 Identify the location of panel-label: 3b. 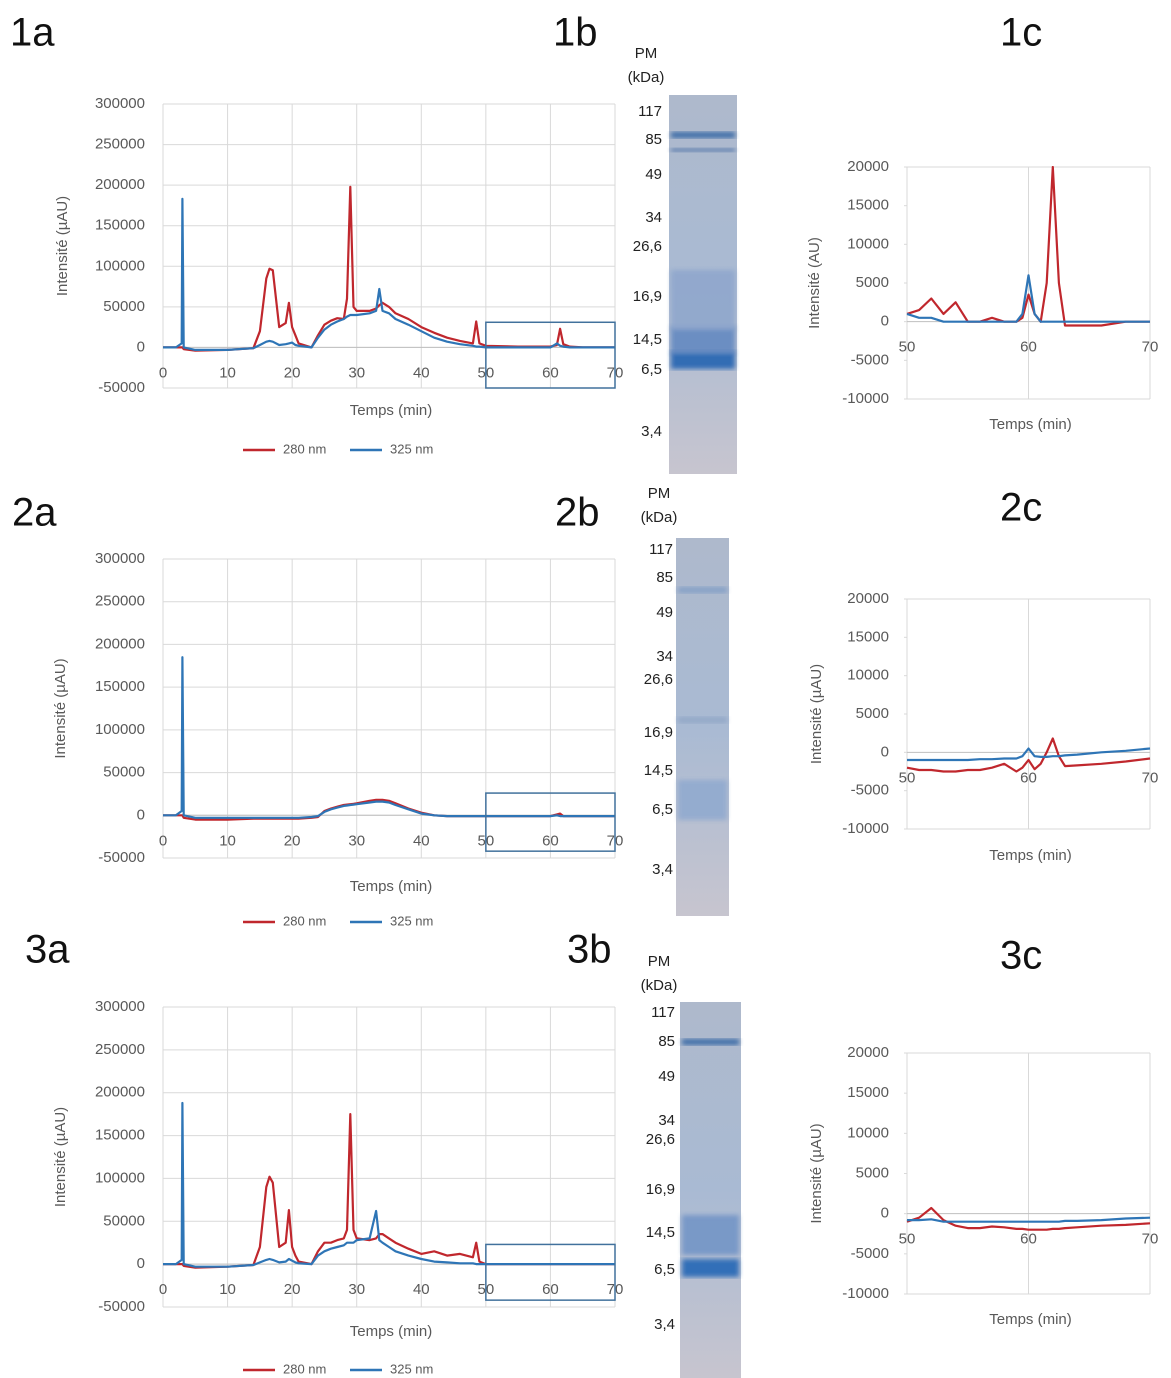
(589, 950).